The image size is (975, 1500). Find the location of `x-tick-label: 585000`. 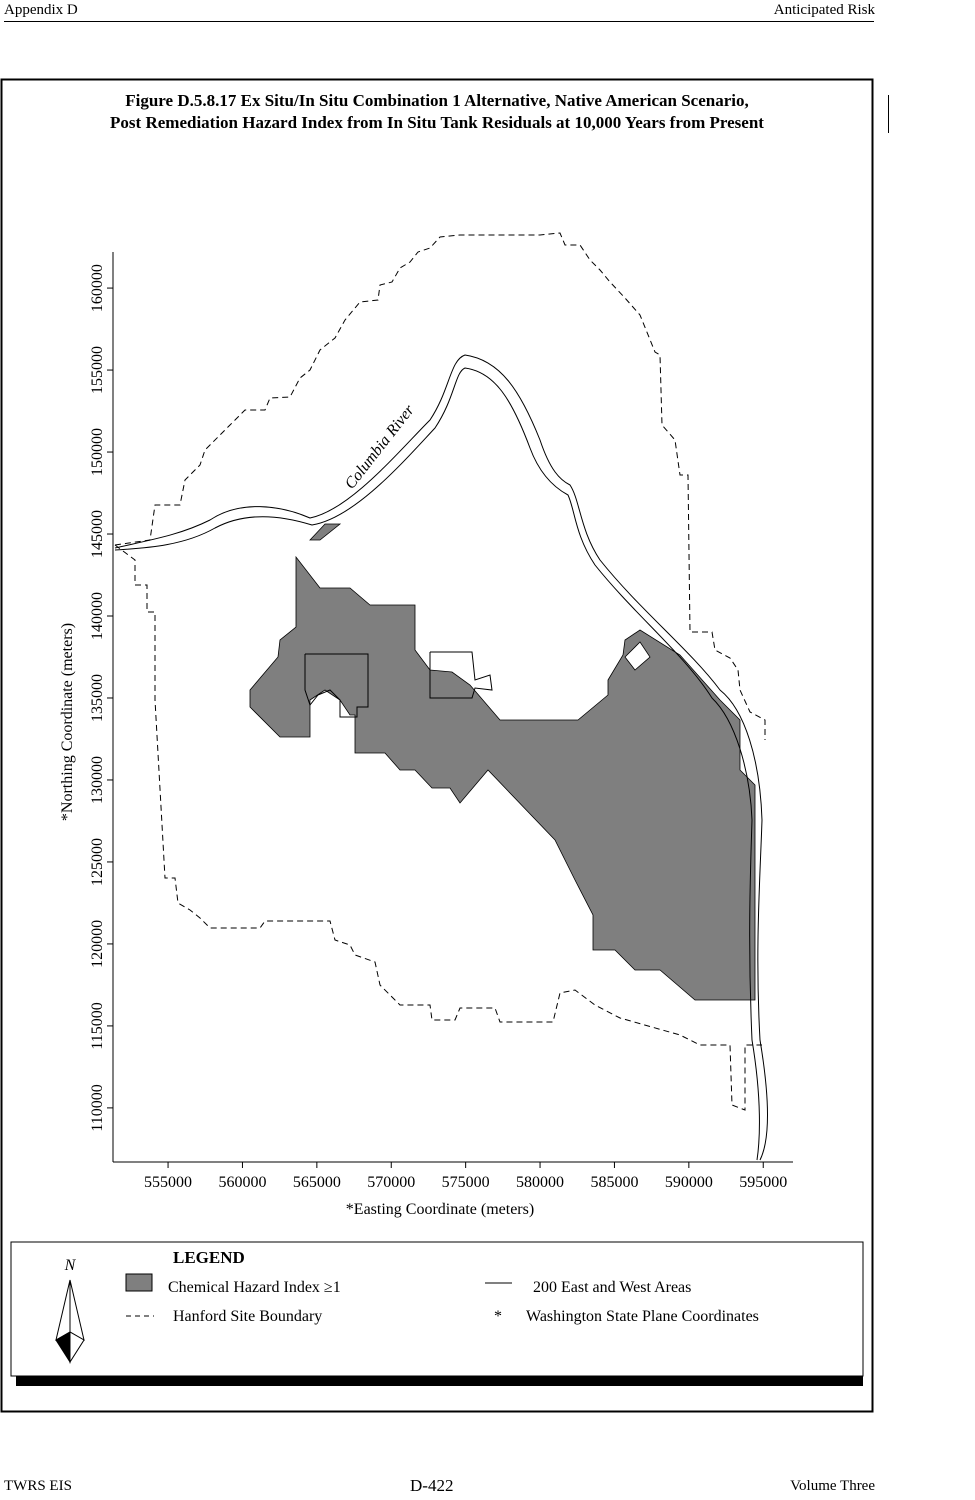

x-tick-label: 585000 is located at coordinates (614, 1182).